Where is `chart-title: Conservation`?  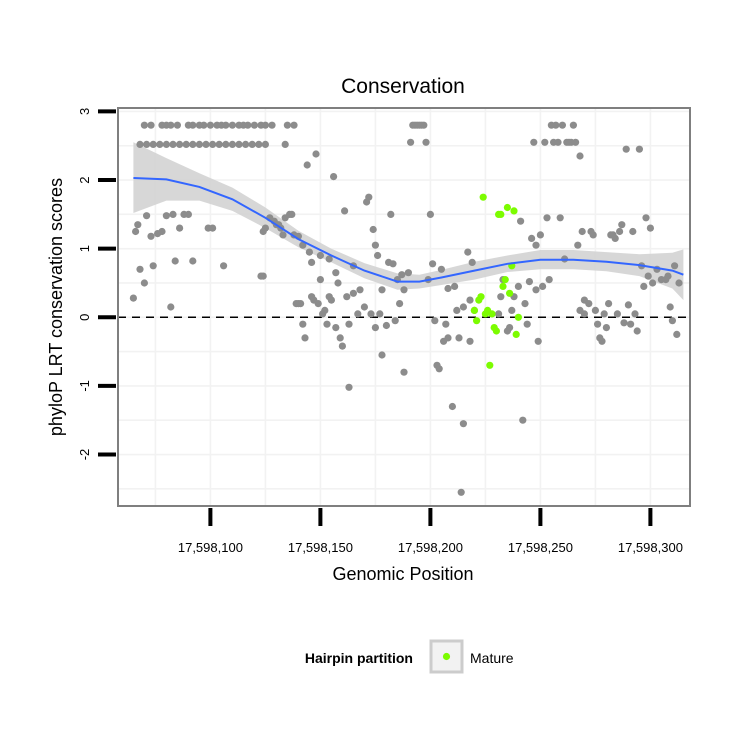
chart-title: Conservation is located at coordinates (403, 86).